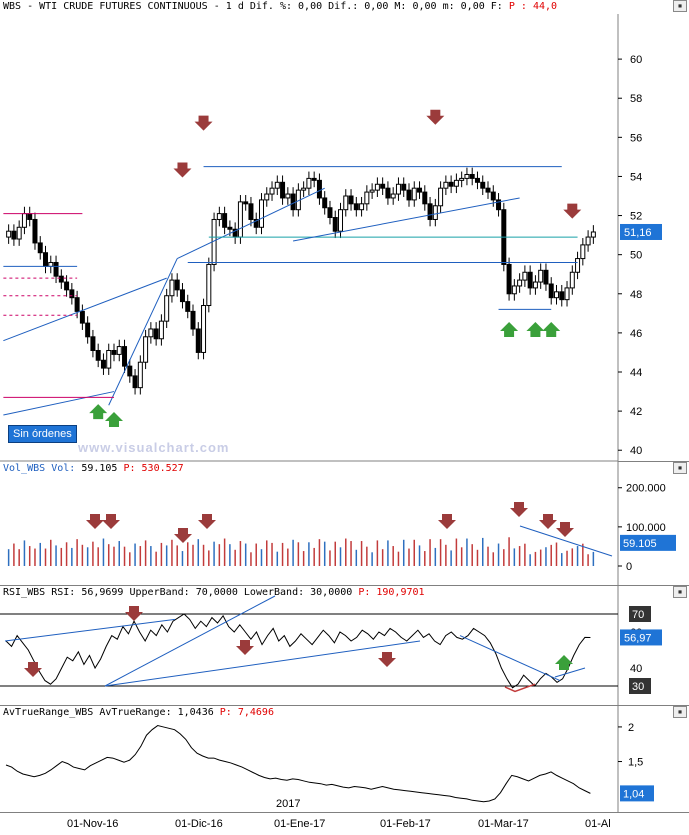  I want to click on trend-line-bottom, so click(59, 403).